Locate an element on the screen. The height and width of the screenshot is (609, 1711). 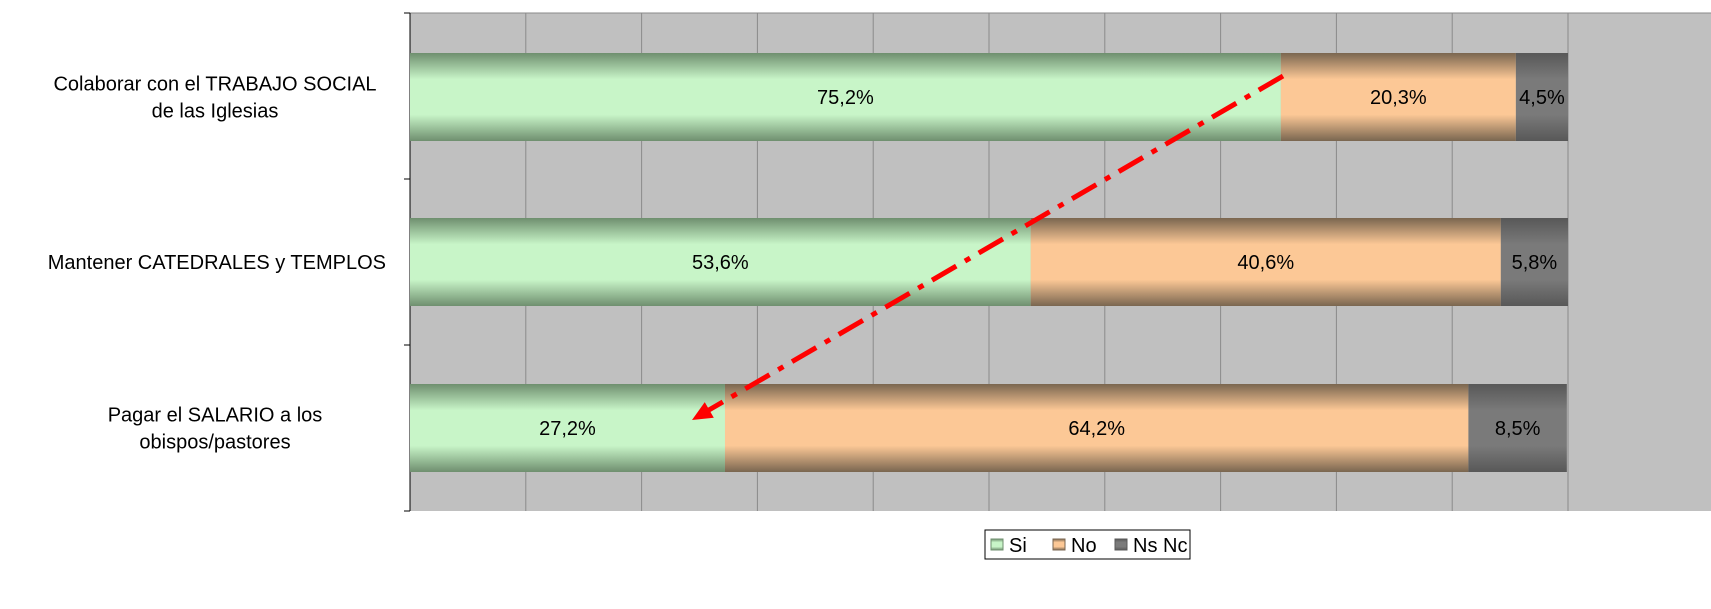
category-label: Pagar el SALARIO a los is located at coordinates (215, 416).